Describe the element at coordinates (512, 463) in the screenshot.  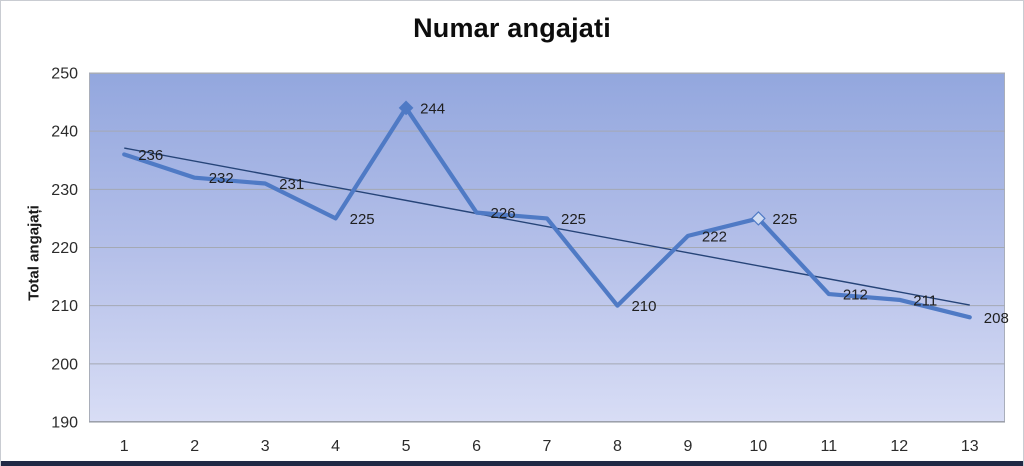
I see `bottom-bar` at that location.